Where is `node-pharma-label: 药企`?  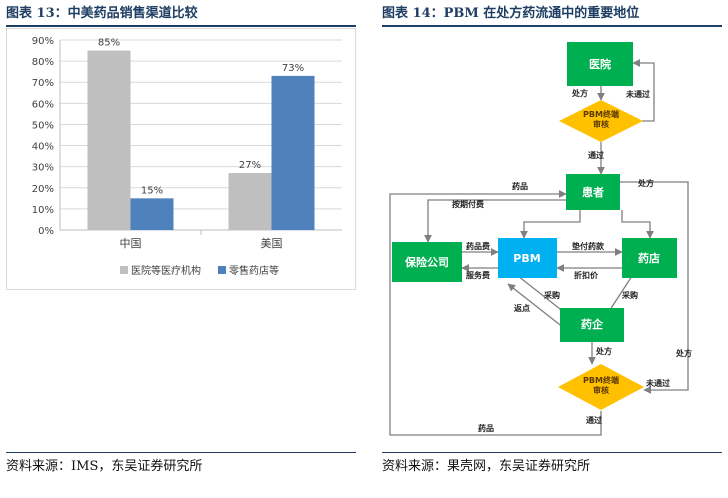 node-pharma-label: 药企 is located at coordinates (592, 324).